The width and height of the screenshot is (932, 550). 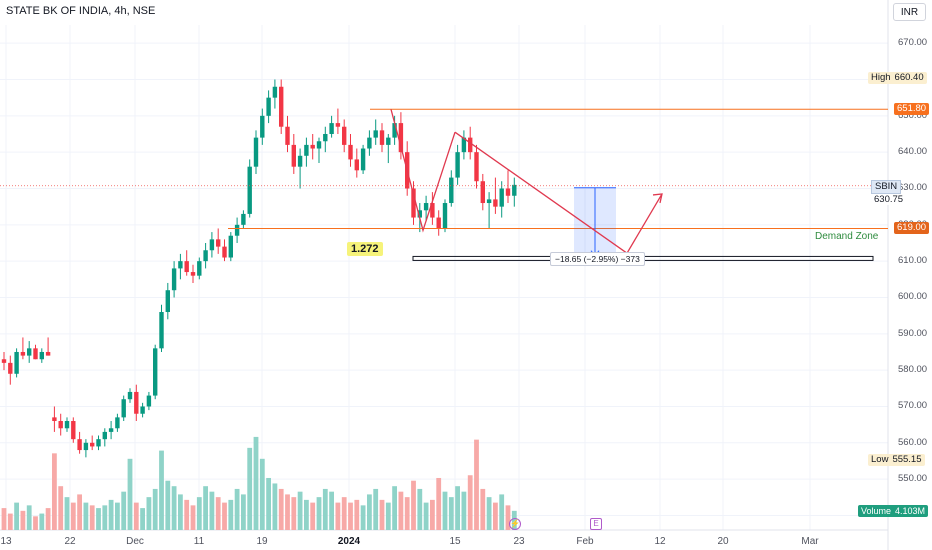 What do you see at coordinates (880, 460) in the screenshot?
I see `low-label-key: Low` at bounding box center [880, 460].